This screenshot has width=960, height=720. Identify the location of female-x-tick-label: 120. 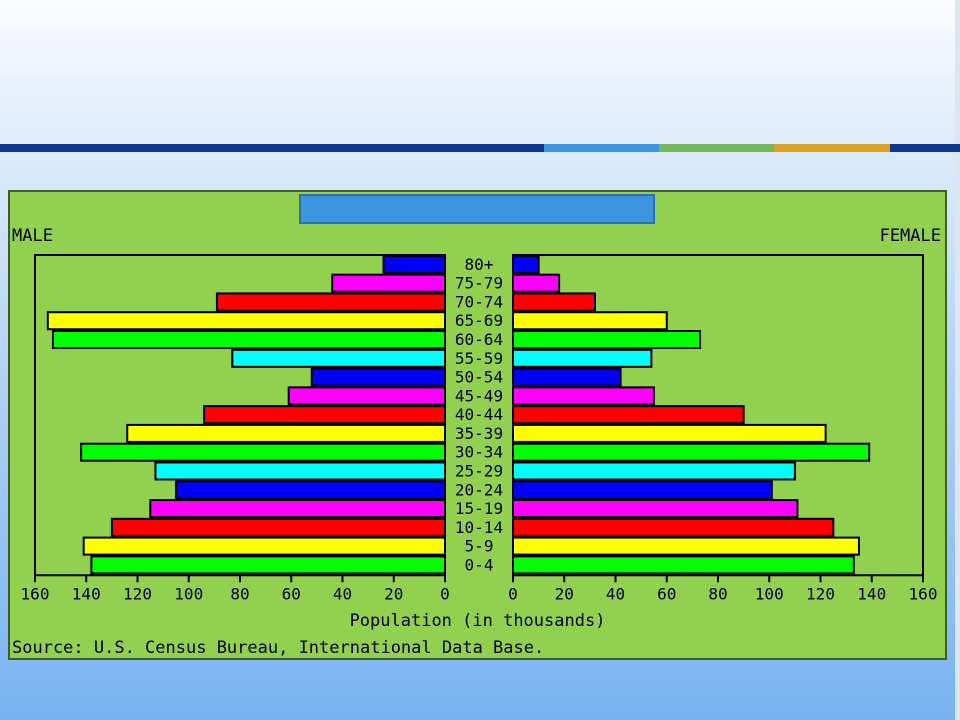
(820, 593).